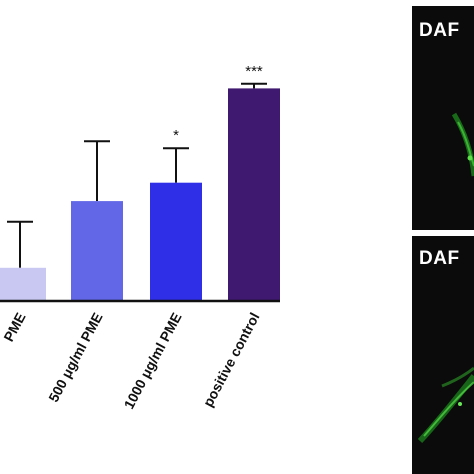 Image resolution: width=474 pixels, height=474 pixels. I want to click on panel-label-top: DAF, so click(439, 30).